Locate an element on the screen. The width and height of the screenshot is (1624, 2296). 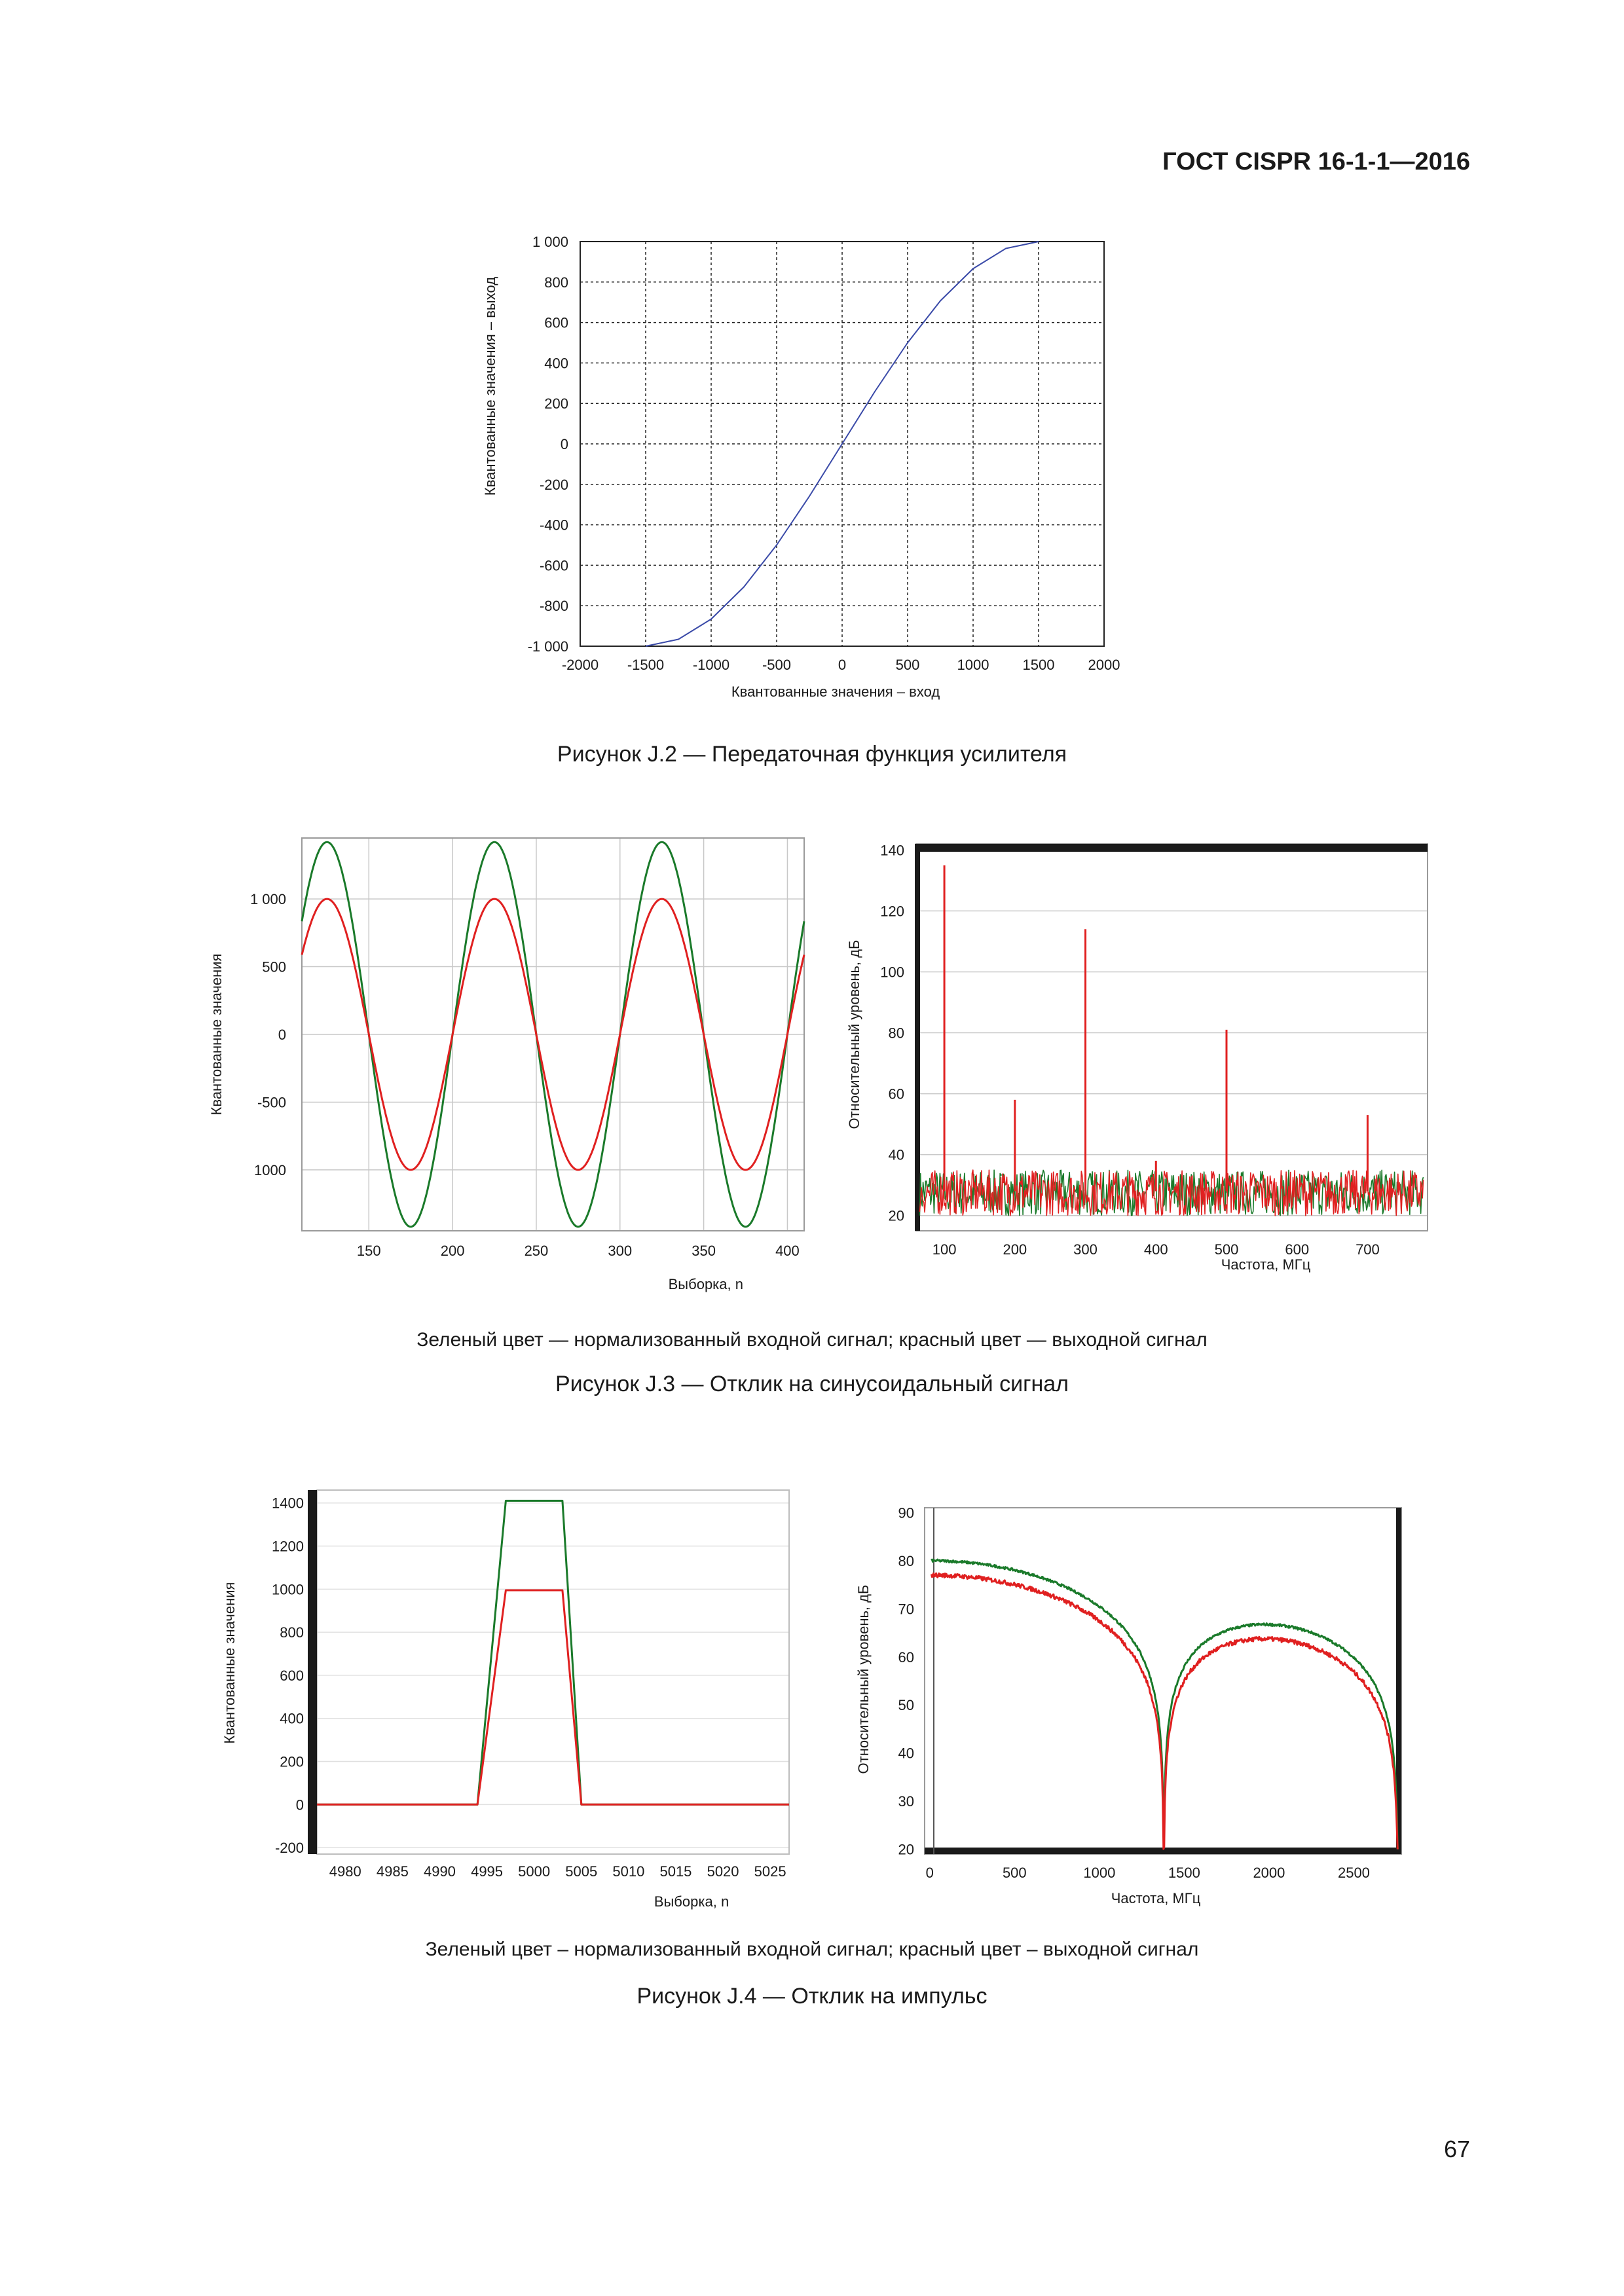
x-tick-label: 2500 is located at coordinates (1354, 1873).